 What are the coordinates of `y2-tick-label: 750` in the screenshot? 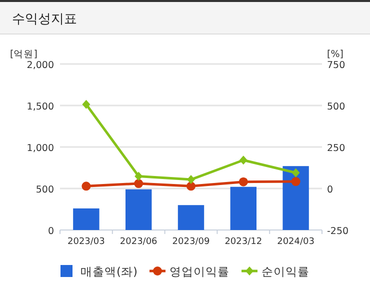 It's located at (336, 65).